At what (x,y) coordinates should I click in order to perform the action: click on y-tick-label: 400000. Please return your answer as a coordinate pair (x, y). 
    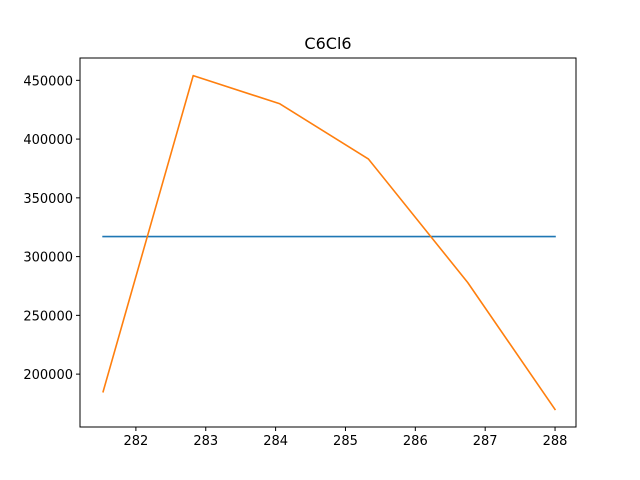
    Looking at the image, I should click on (48, 140).